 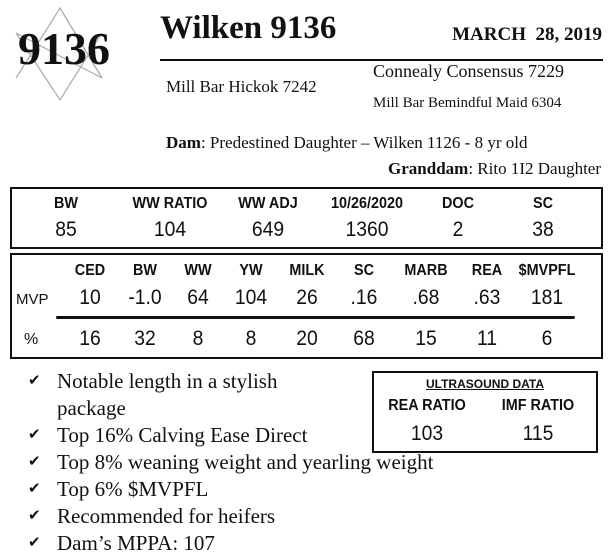 What do you see at coordinates (306, 230) in the screenshot?
I see `actuals-value-row: 85 104 649 1360 2 38` at bounding box center [306, 230].